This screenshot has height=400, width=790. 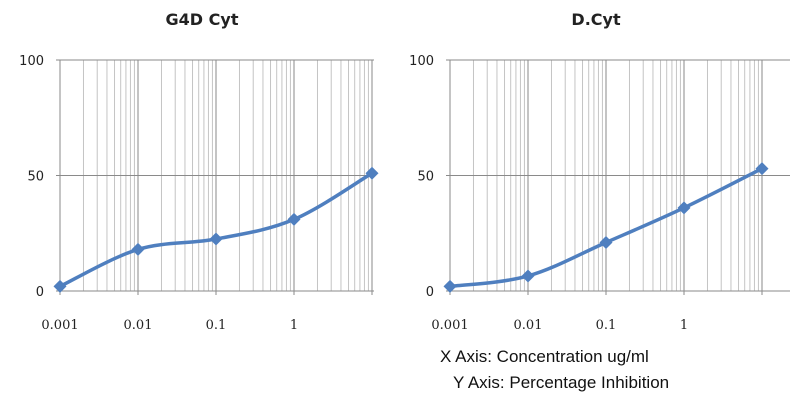 I want to click on y-axis-note: Y Axis: Percentage Inhibition, so click(x=561, y=382).